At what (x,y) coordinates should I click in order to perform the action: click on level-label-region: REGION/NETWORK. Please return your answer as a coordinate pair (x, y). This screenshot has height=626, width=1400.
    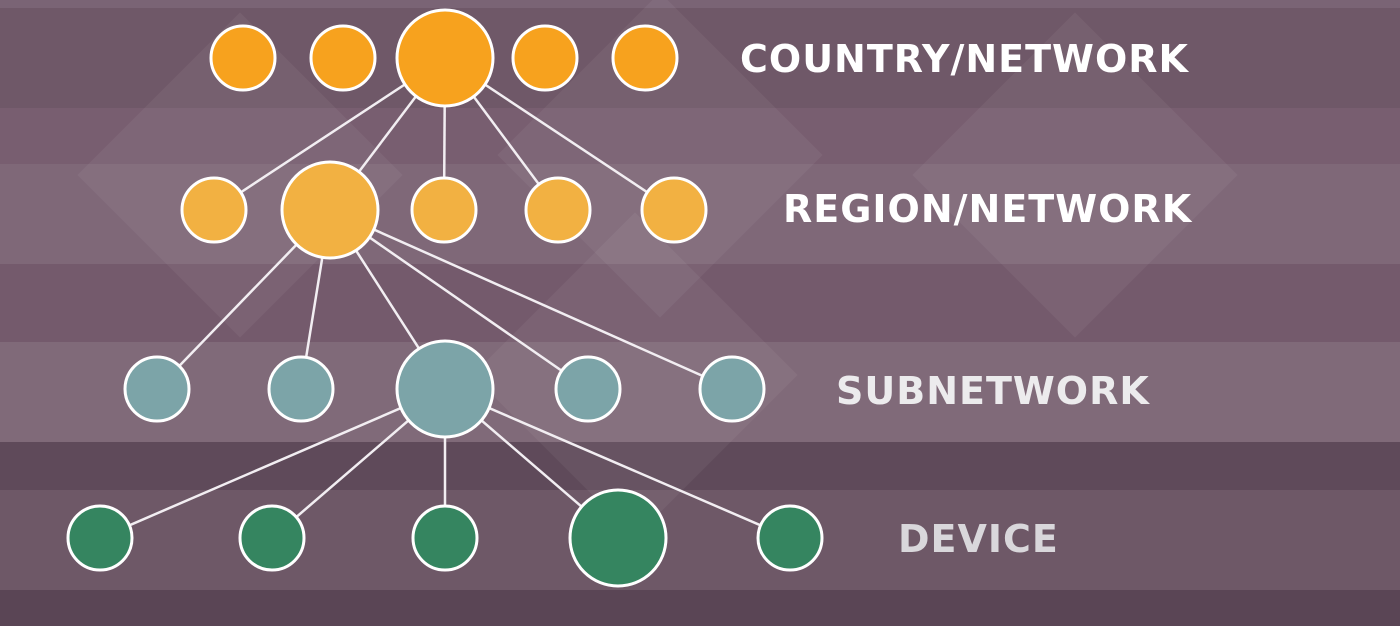
    Looking at the image, I should click on (988, 209).